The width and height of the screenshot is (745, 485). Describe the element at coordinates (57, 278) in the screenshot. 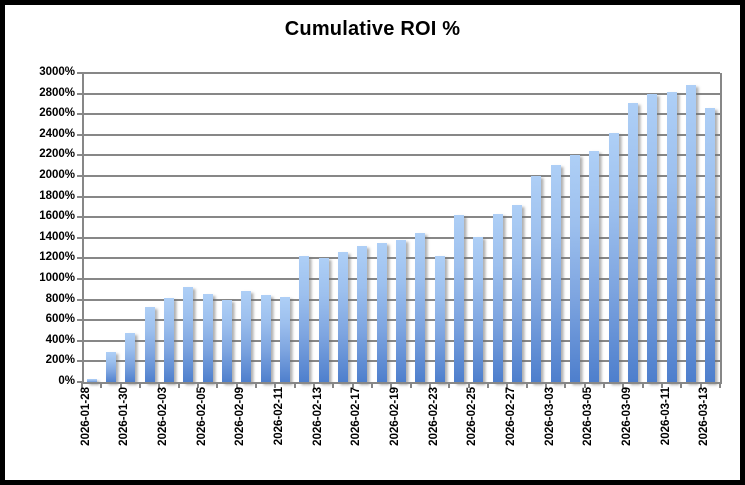

I see `y-axis-label: 1000%` at that location.